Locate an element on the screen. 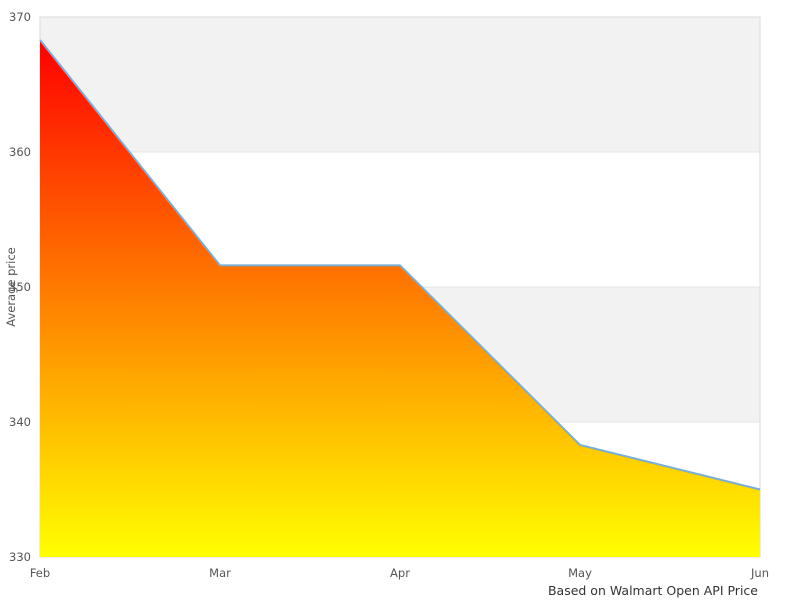 This screenshot has height=600, width=800. x-tick-label-apr: Apr is located at coordinates (400, 573).